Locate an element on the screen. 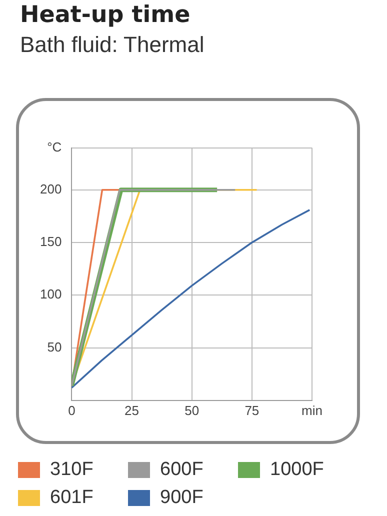 The height and width of the screenshot is (516, 387). x-tick-label: 0 is located at coordinates (72, 410).